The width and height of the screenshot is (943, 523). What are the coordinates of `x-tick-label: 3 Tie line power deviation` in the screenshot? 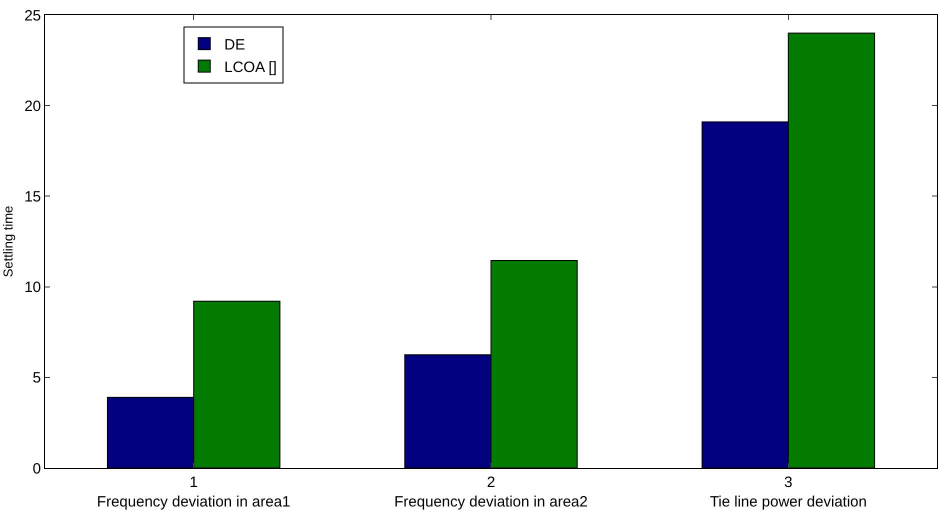 It's located at (788, 492).